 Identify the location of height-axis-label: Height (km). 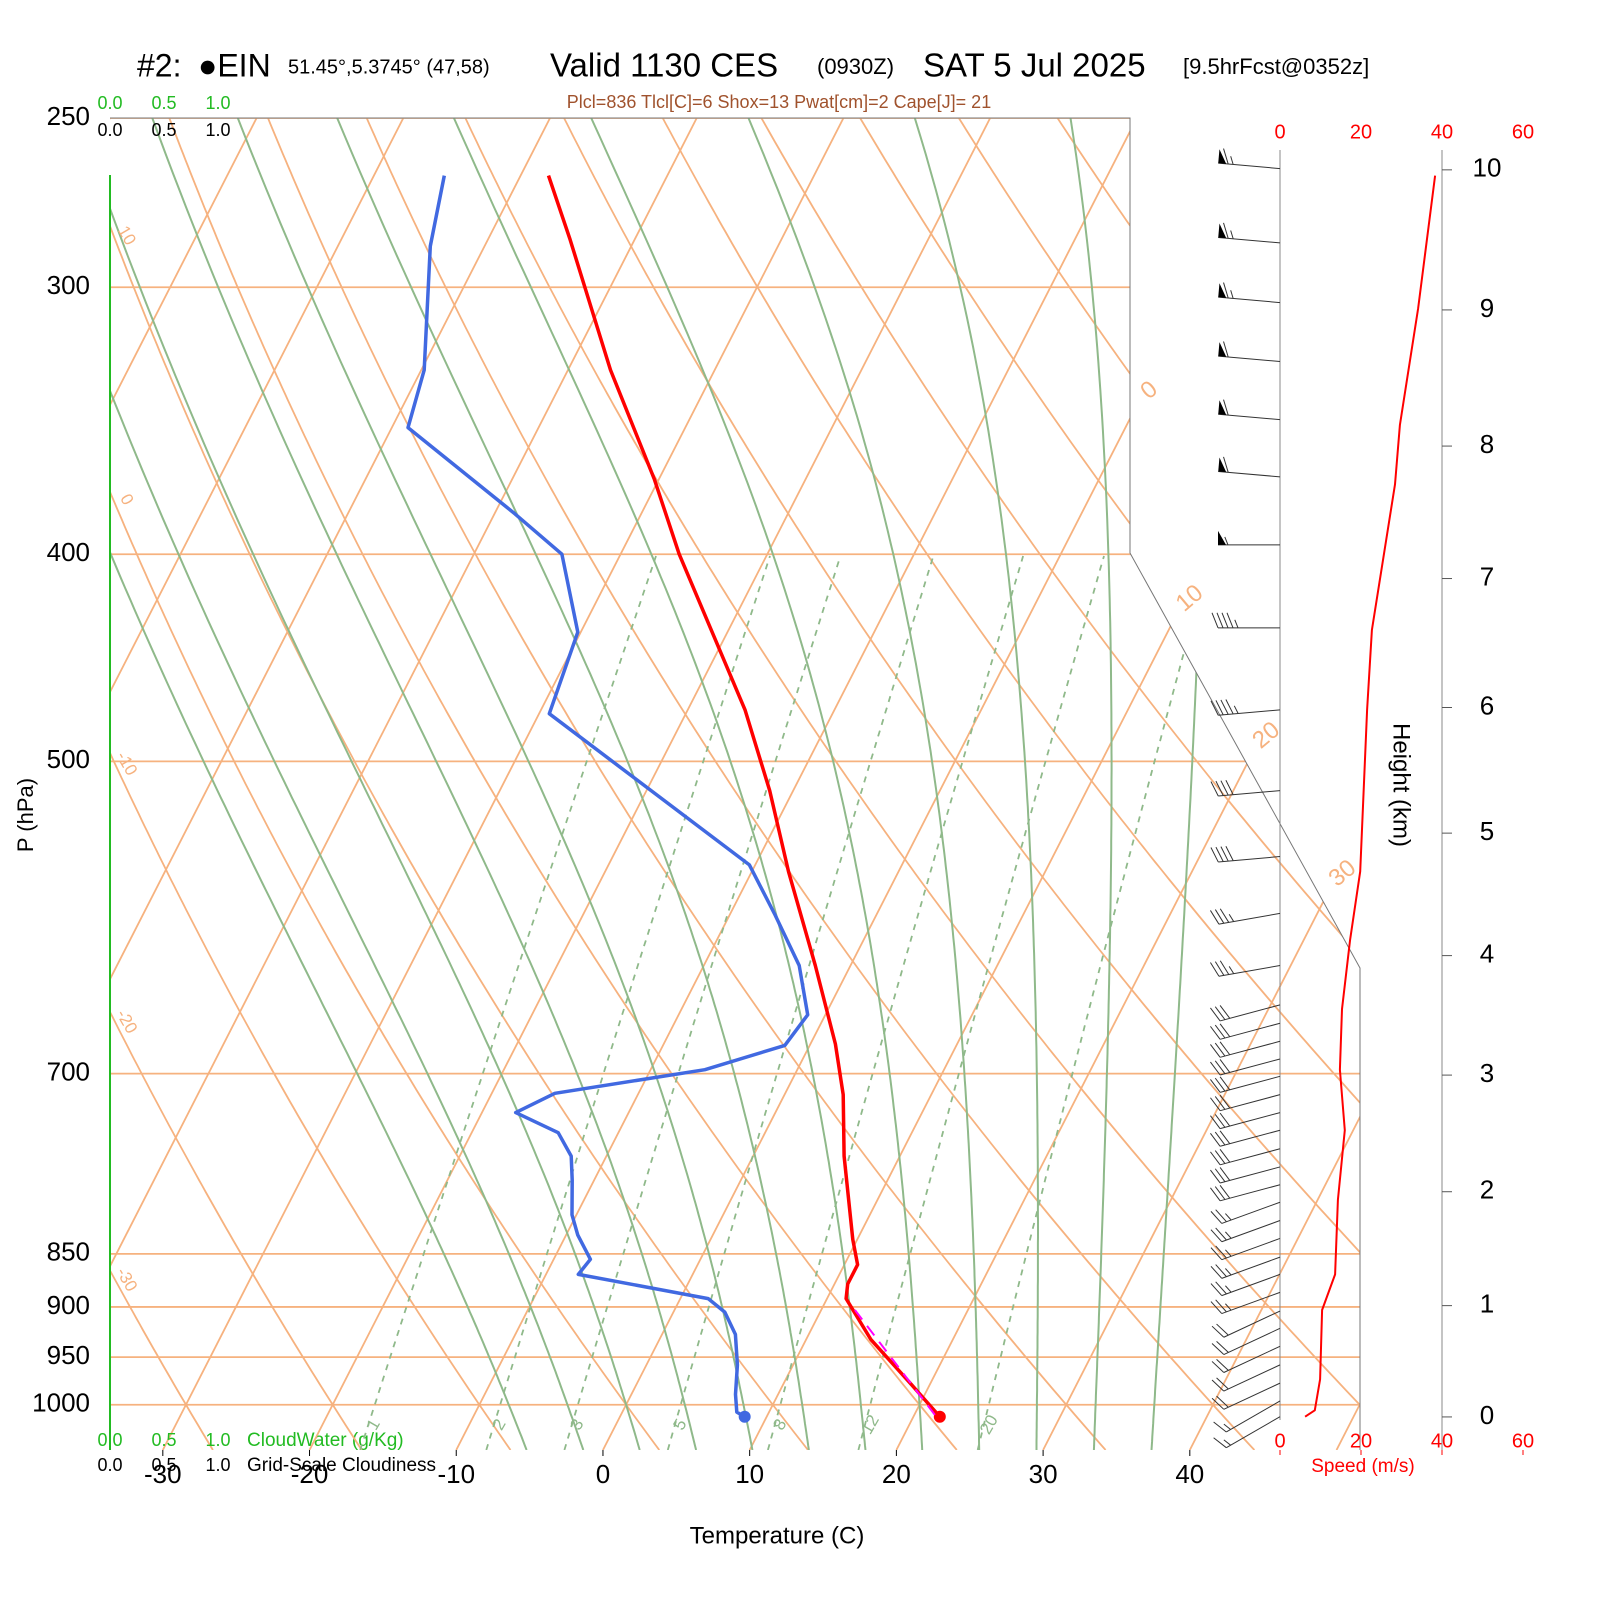
(1401, 785).